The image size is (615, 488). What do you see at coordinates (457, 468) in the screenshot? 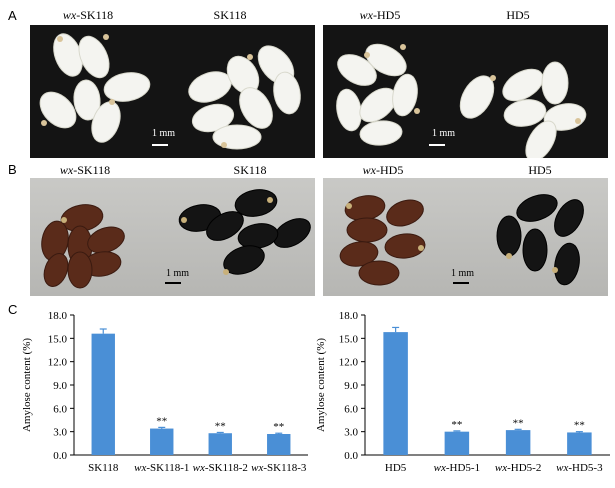
I see `category-label: wx-HD5-1` at bounding box center [457, 468].